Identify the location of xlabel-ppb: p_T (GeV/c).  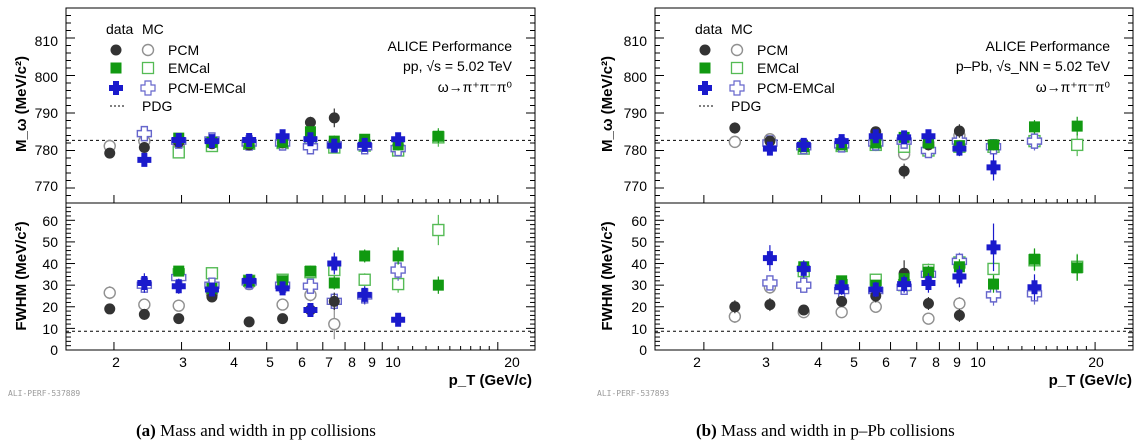
(1090, 380).